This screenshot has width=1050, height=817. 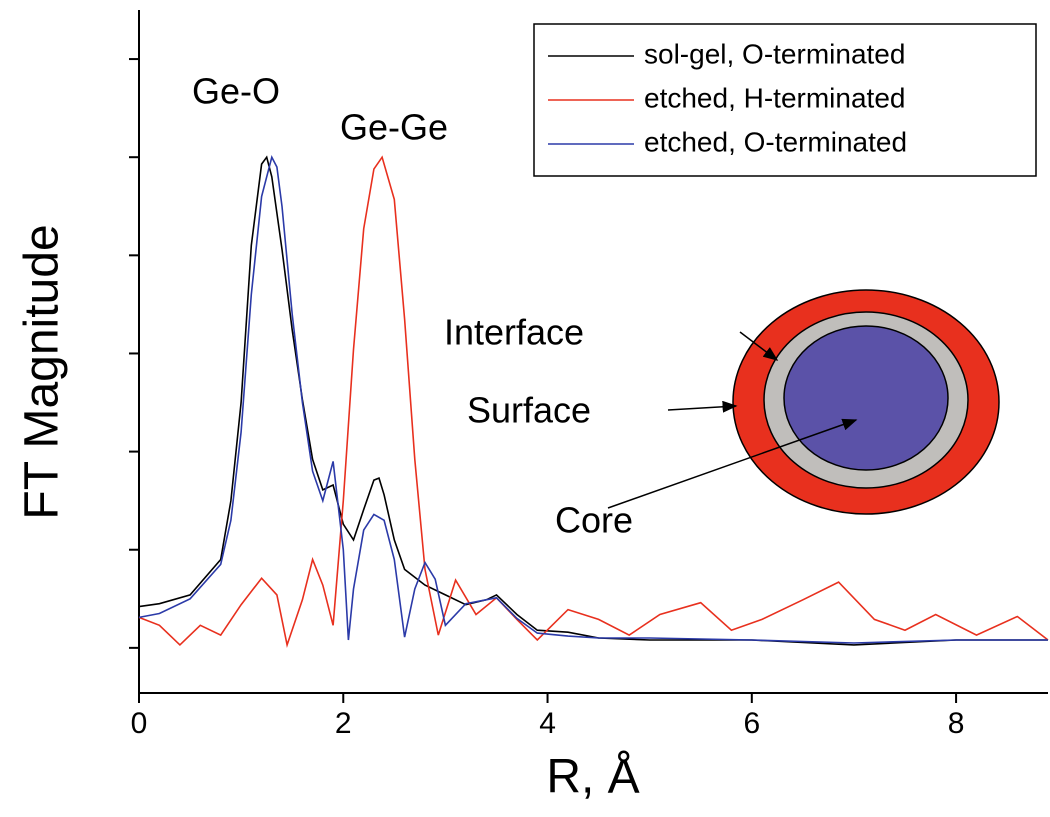 I want to click on x-tick-label: 0, so click(x=139, y=723).